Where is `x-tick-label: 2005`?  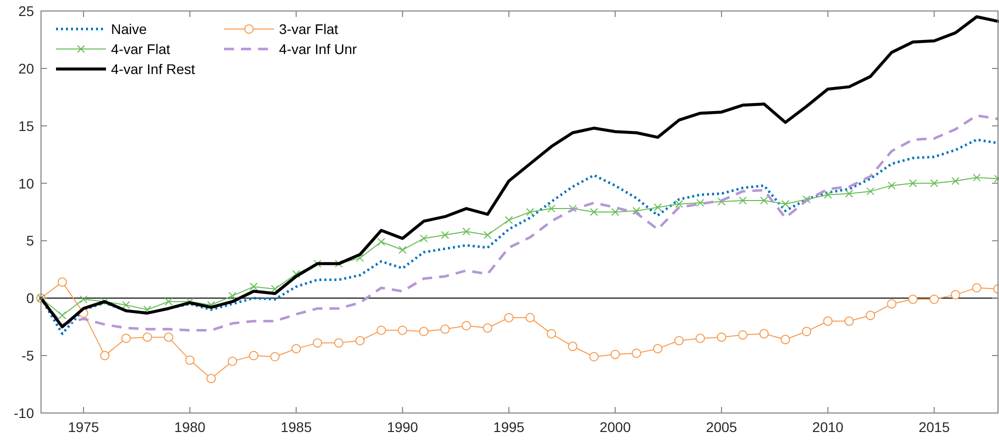 x-tick-label: 2005 is located at coordinates (722, 427).